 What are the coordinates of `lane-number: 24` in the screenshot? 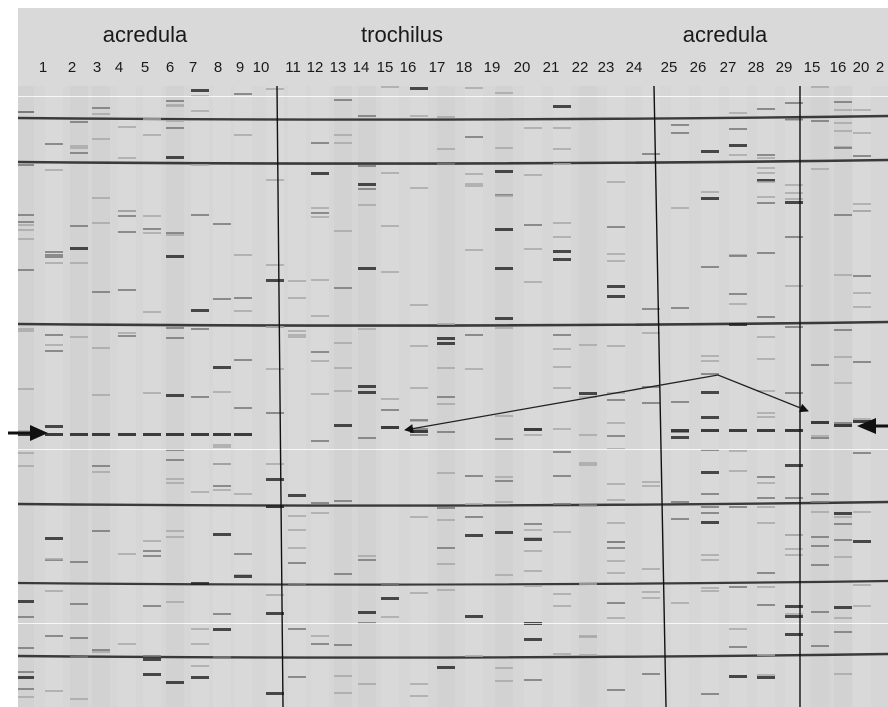 It's located at (634, 67).